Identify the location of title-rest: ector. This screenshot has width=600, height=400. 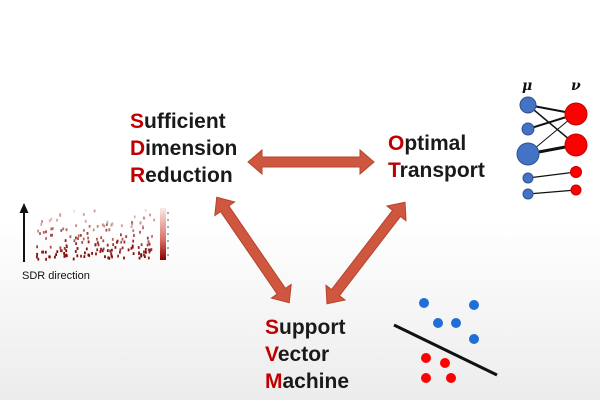
(303, 354).